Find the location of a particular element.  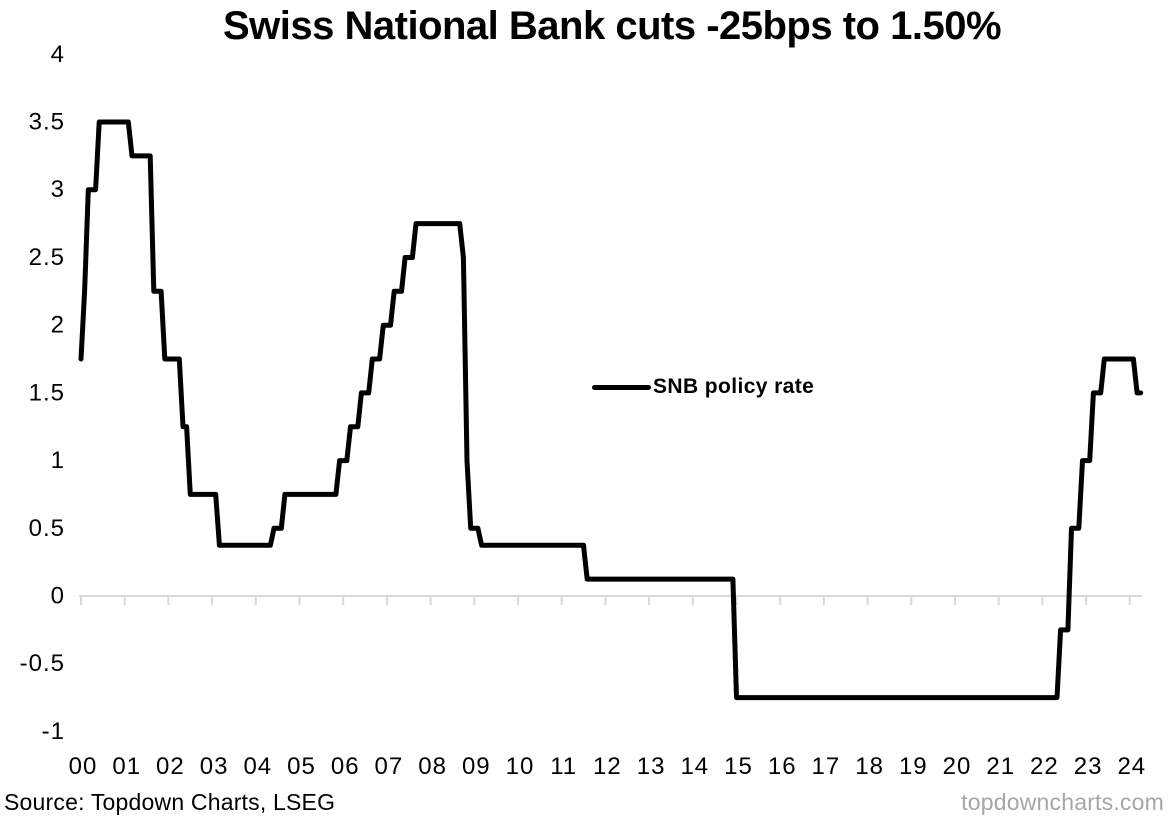

x-axis-tick-label: 04 is located at coordinates (257, 766).